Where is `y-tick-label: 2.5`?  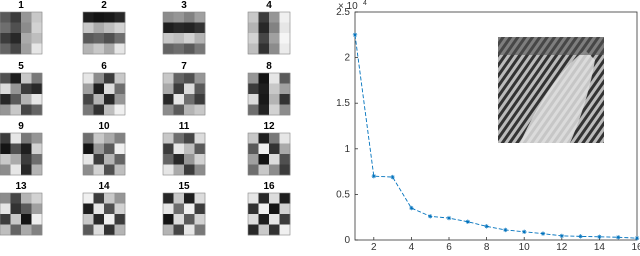 y-tick-label: 2.5 is located at coordinates (343, 12).